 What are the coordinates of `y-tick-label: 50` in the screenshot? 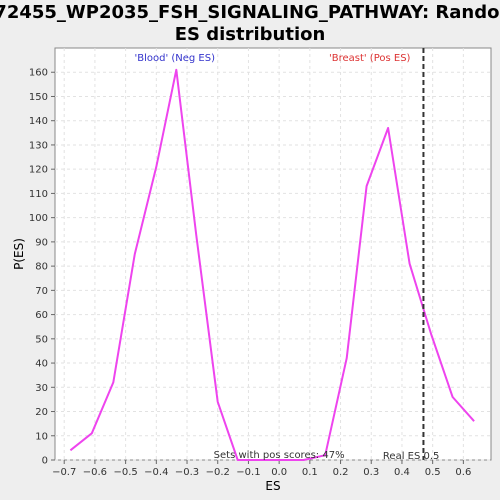 It's located at (41, 339).